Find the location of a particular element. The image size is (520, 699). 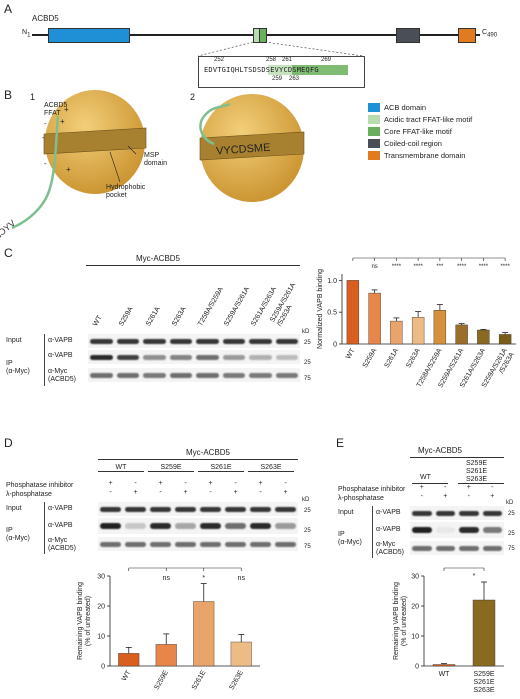

blot-c-lane-label: S259A/S261A is located at coordinates (237, 306).